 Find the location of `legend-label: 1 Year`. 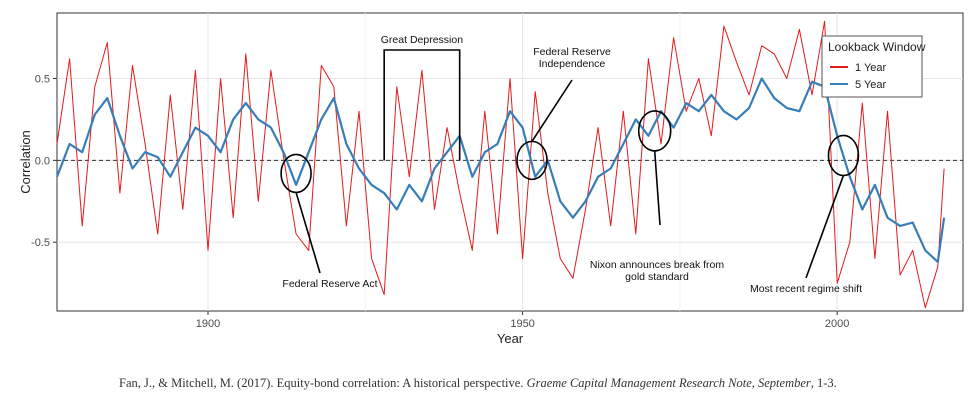

legend-label: 1 Year is located at coordinates (871, 68).